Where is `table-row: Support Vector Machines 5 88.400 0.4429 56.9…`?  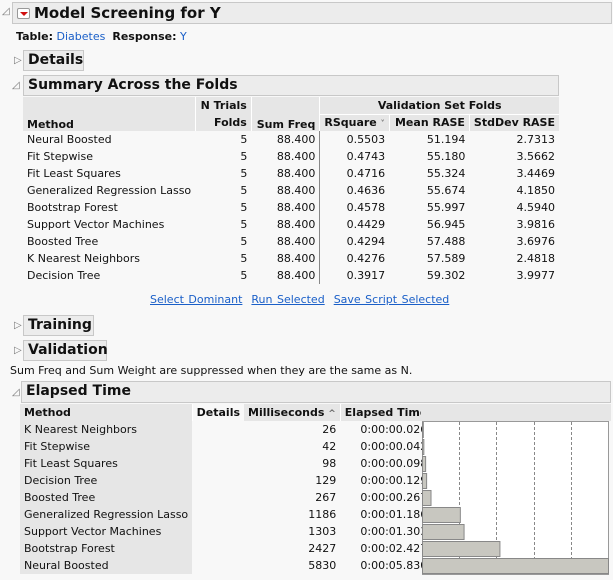
table-row: Support Vector Machines 5 88.400 0.4429 56.9… is located at coordinates (291, 224).